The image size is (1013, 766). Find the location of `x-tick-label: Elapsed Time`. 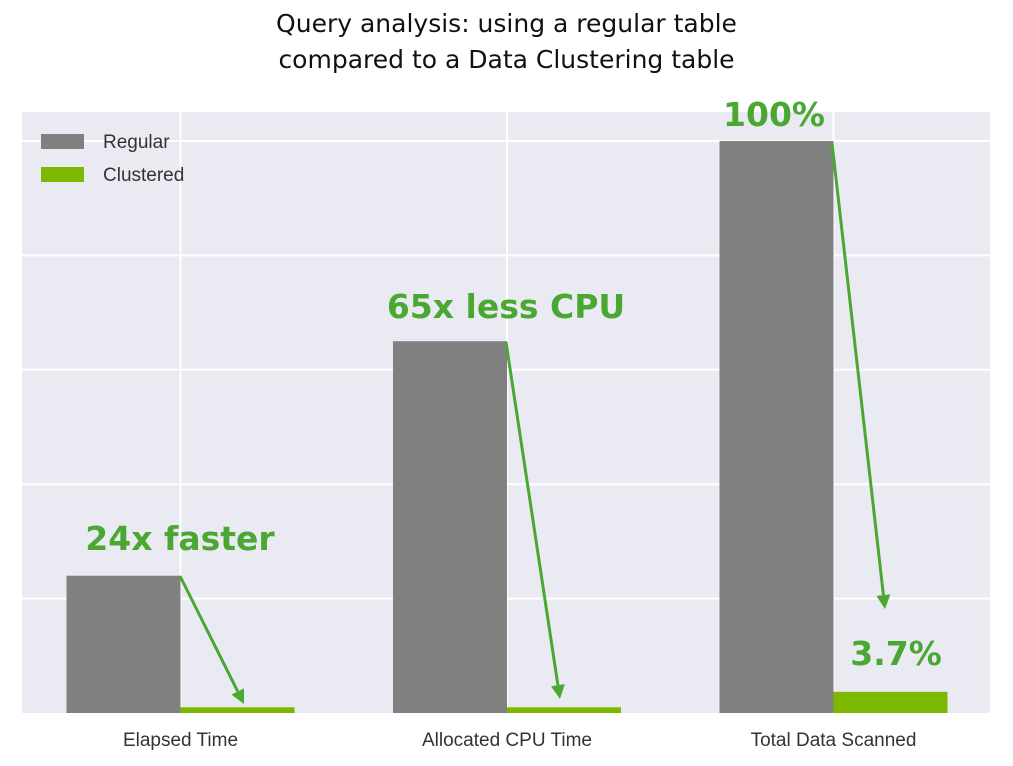

x-tick-label: Elapsed Time is located at coordinates (180, 740).